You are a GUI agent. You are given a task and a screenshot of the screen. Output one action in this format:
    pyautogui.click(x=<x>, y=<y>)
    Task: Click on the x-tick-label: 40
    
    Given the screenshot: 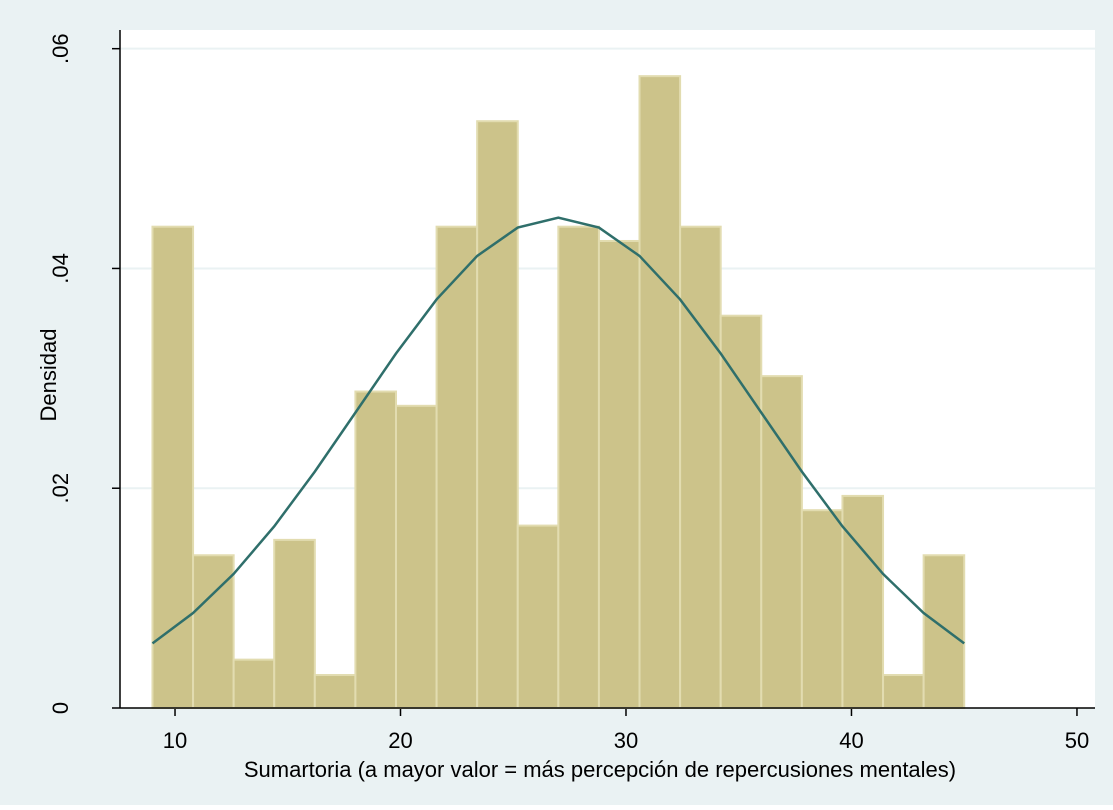 What is the action you would take?
    pyautogui.click(x=851, y=740)
    